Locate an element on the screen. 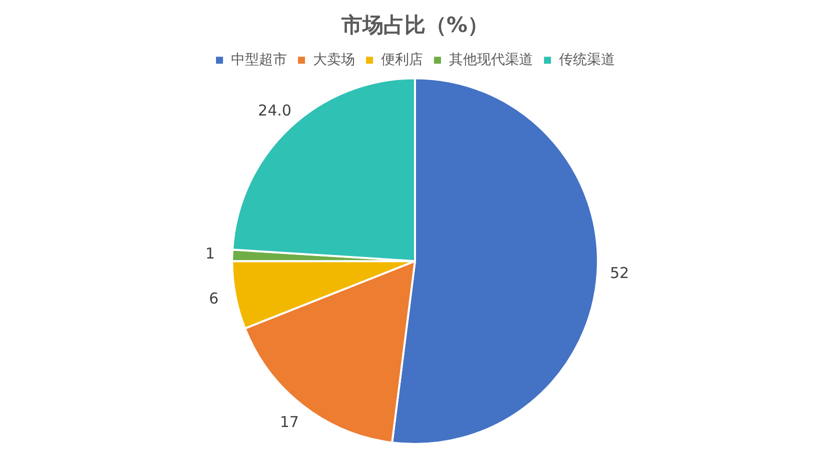 This screenshot has width=830, height=473. legend-label: 传统渠道 is located at coordinates (587, 60).